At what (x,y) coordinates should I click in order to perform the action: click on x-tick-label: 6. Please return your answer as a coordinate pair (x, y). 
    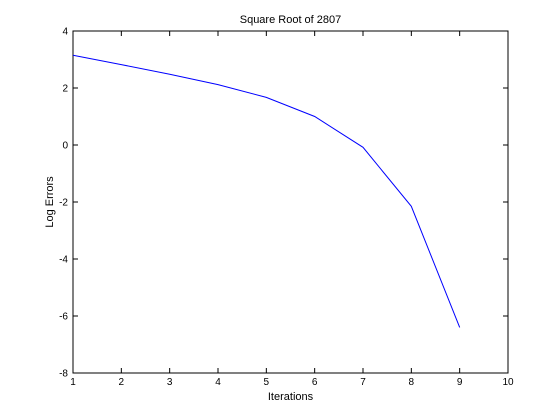
    Looking at the image, I should click on (315, 382).